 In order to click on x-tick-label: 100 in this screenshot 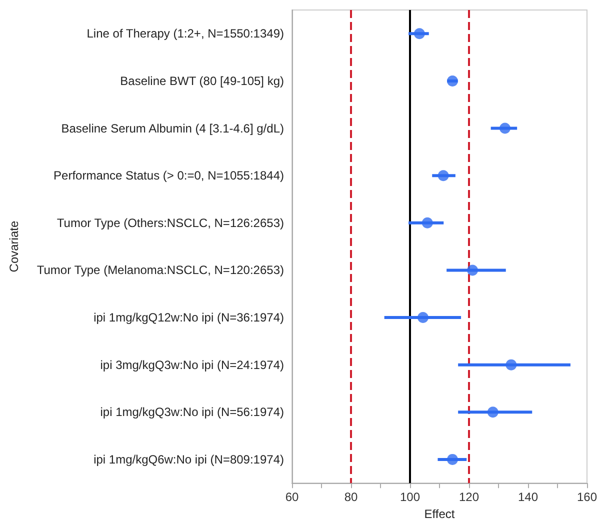, I will do `click(410, 497)`.